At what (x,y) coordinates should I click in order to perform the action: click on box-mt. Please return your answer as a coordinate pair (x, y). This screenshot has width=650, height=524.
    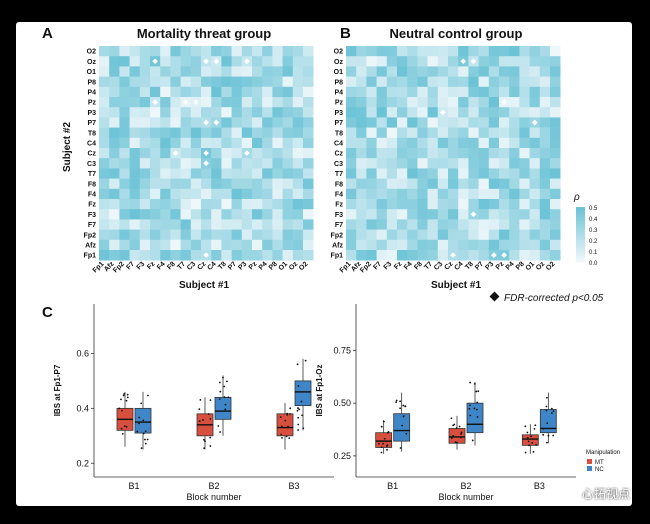
    Looking at the image, I should click on (285, 425).